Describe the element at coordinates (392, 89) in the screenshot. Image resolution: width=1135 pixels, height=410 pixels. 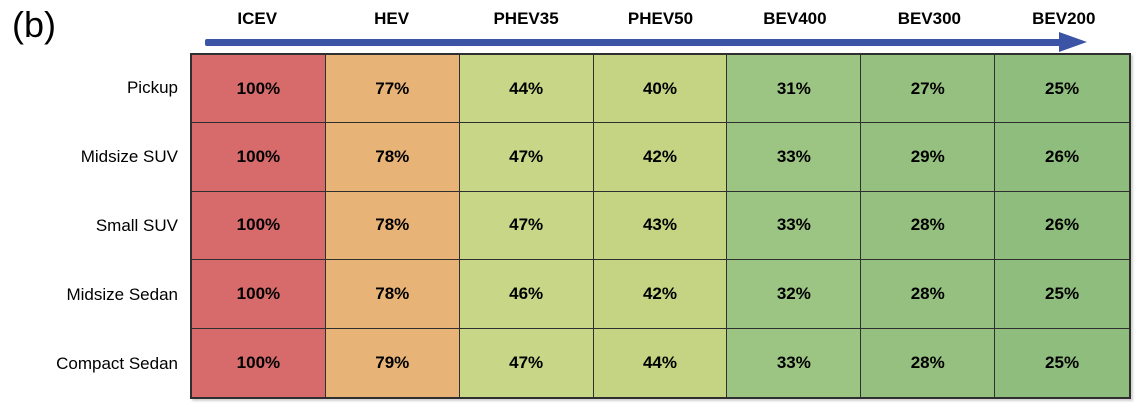
I see `heatmap-cell: 77%` at that location.